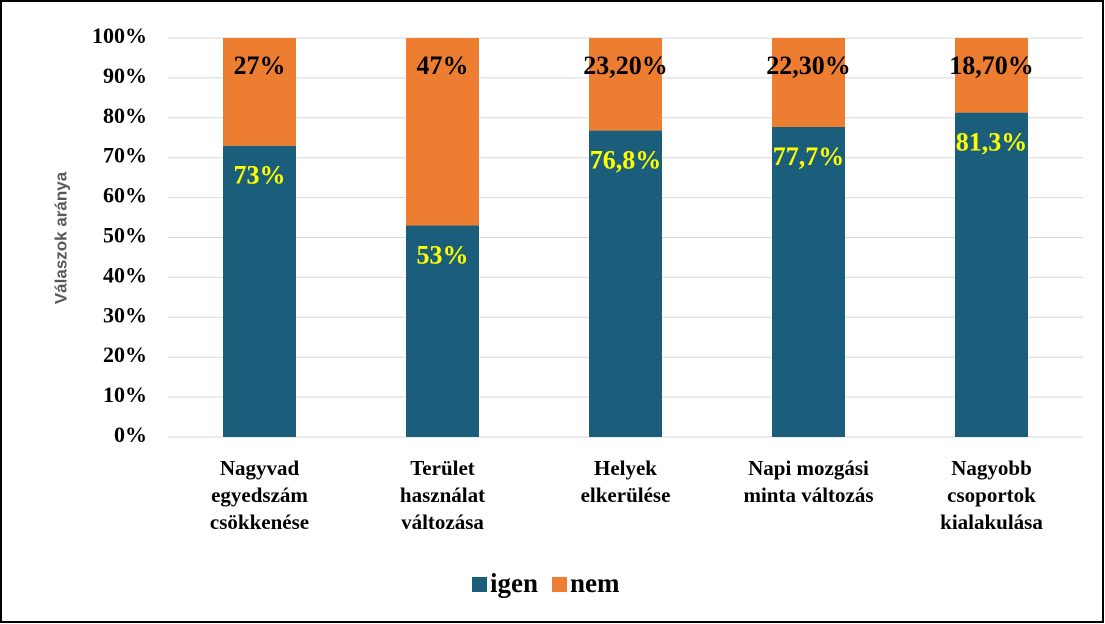 This screenshot has height=624, width=1105. I want to click on y-tick-label: 70%, so click(125, 155).